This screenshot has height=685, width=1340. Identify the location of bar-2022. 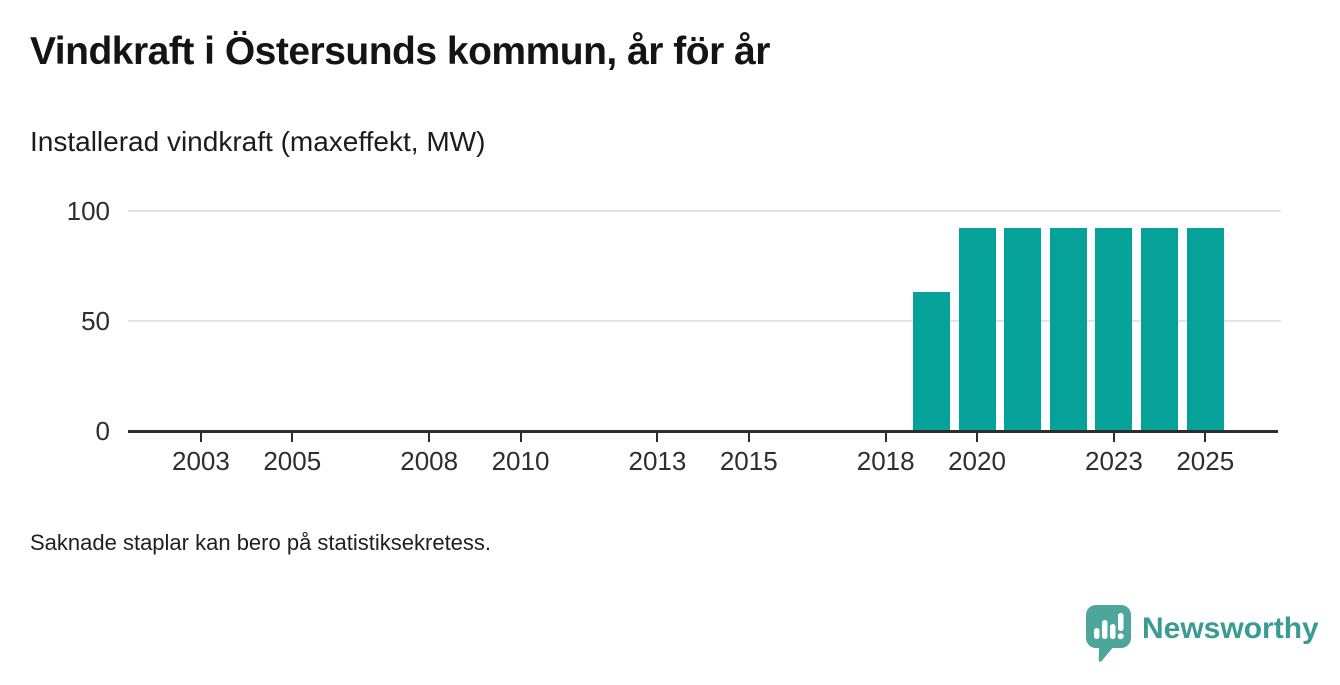
(1068, 329).